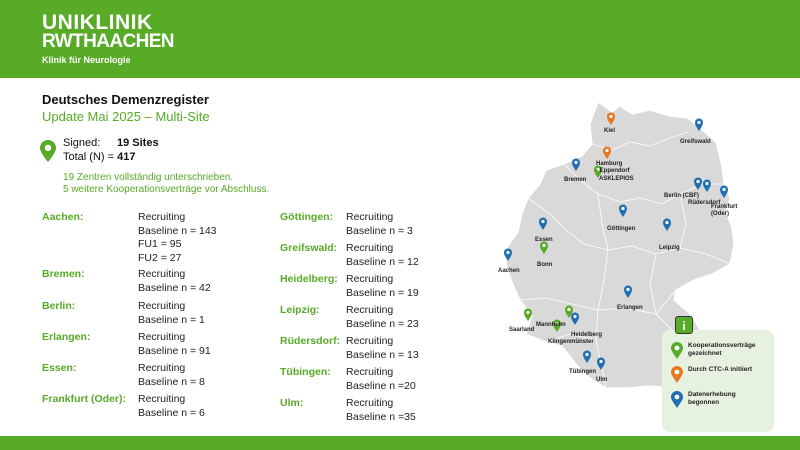 Image resolution: width=800 pixels, height=450 pixels. Describe the element at coordinates (82, 143) in the screenshot. I see `signed-label: Signed:` at that location.